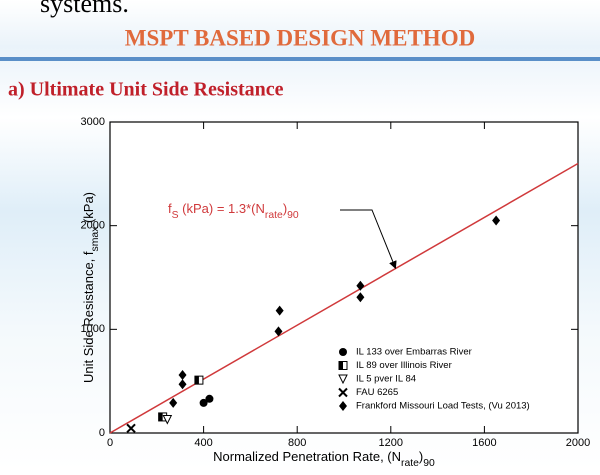 The image size is (600, 475). Describe the element at coordinates (377, 392) in the screenshot. I see `legend-label: FAU 6265` at that location.